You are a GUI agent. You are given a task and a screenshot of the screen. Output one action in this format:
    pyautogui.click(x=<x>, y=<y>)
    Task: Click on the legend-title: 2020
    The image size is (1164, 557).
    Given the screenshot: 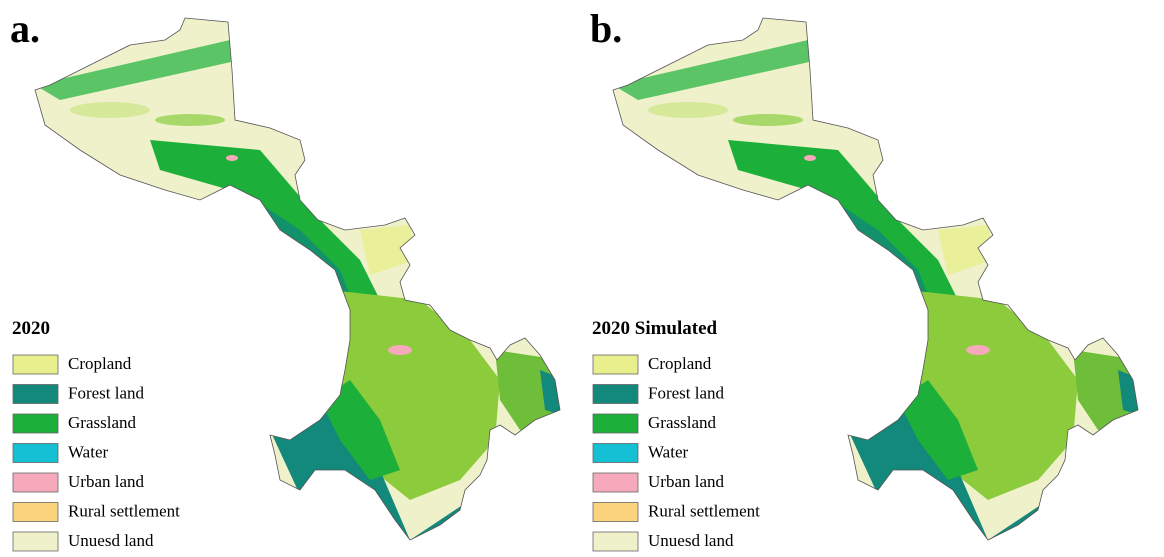 What is the action you would take?
    pyautogui.click(x=31, y=328)
    